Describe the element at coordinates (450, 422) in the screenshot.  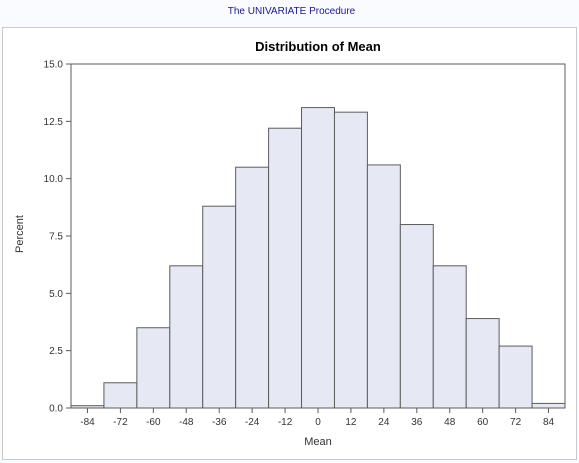
I see `x-tick-label: 48` at that location.